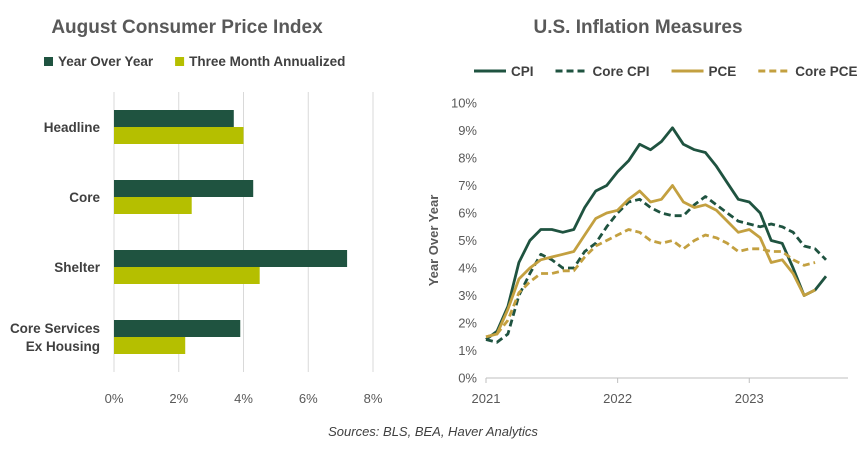 The width and height of the screenshot is (867, 458). What do you see at coordinates (433, 241) in the screenshot?
I see `y-axis-label: Year Over Year` at bounding box center [433, 241].